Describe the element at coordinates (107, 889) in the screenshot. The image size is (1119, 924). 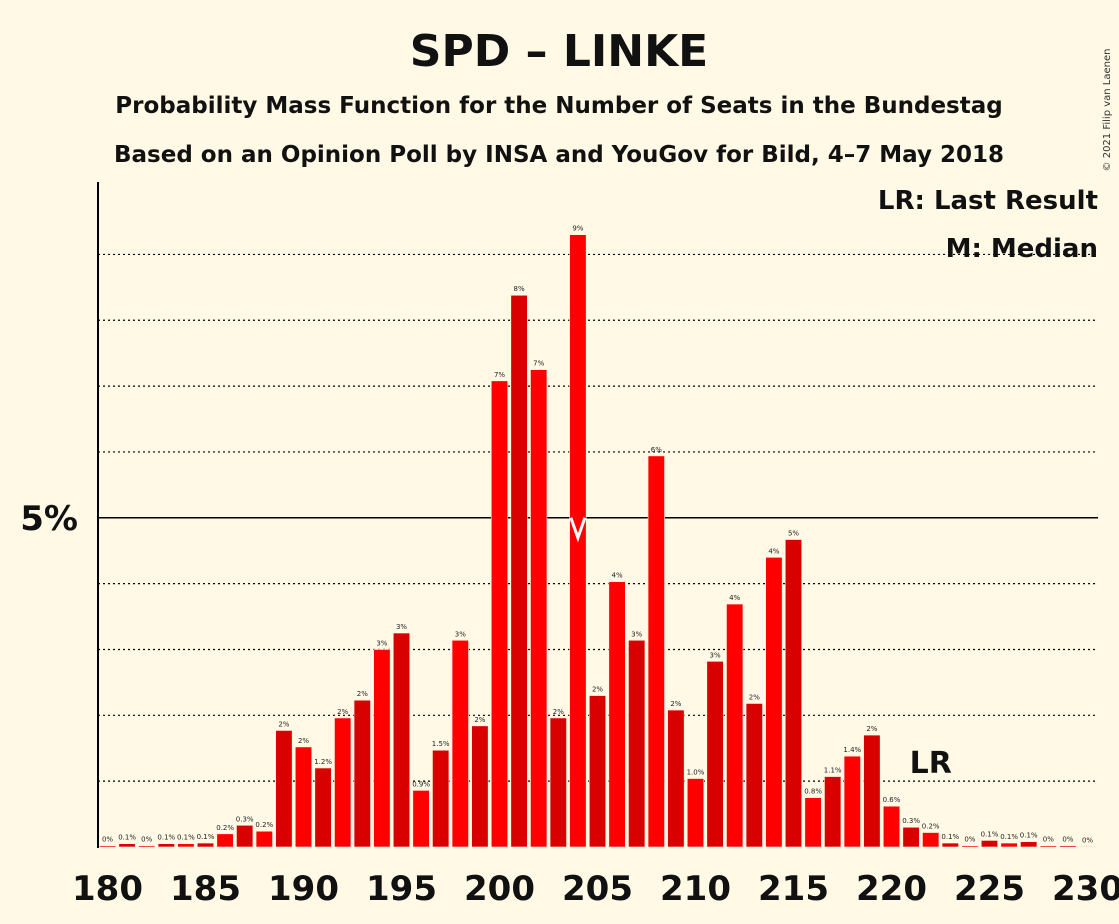
I see `x-tick-180: 180` at that location.